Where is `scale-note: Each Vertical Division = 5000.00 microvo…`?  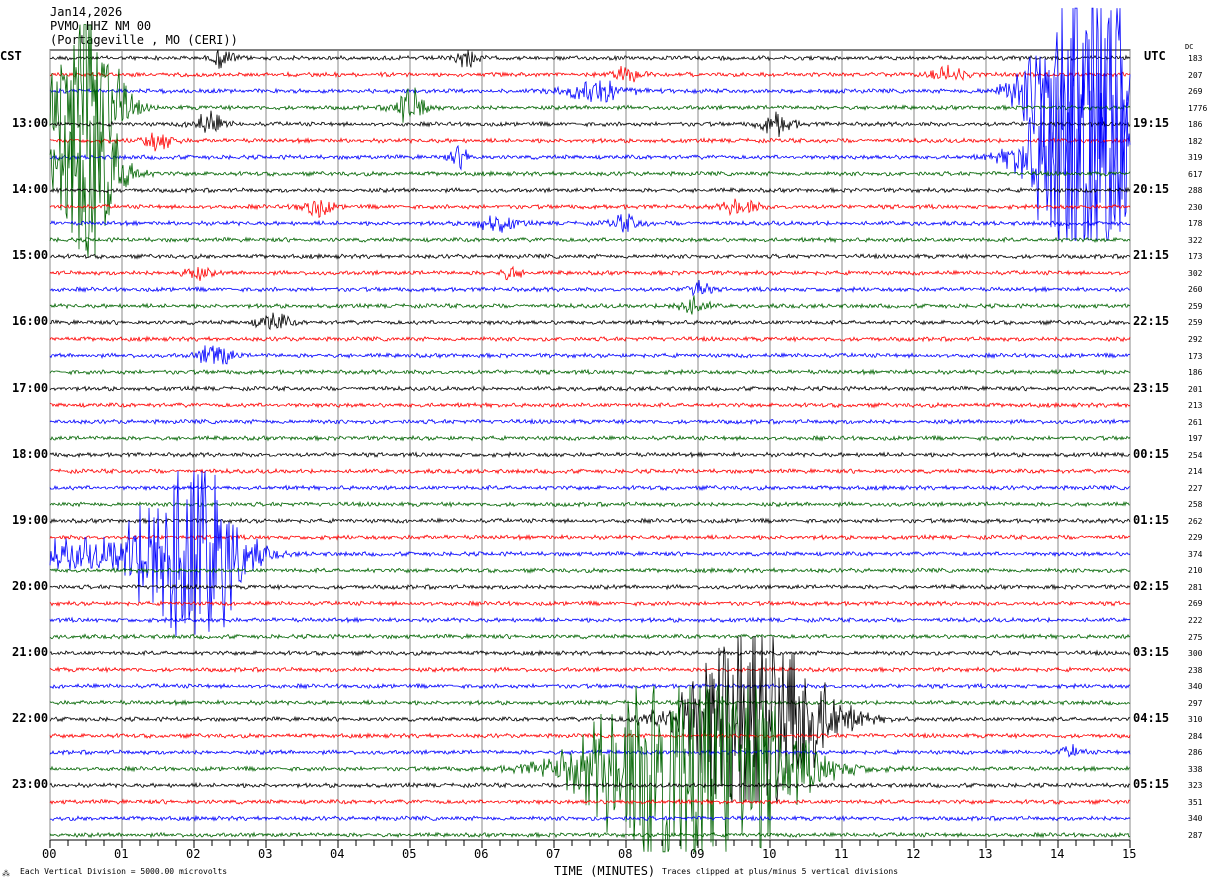
scale-note: Each Vertical Division = 5000.00 microvo… is located at coordinates (124, 871).